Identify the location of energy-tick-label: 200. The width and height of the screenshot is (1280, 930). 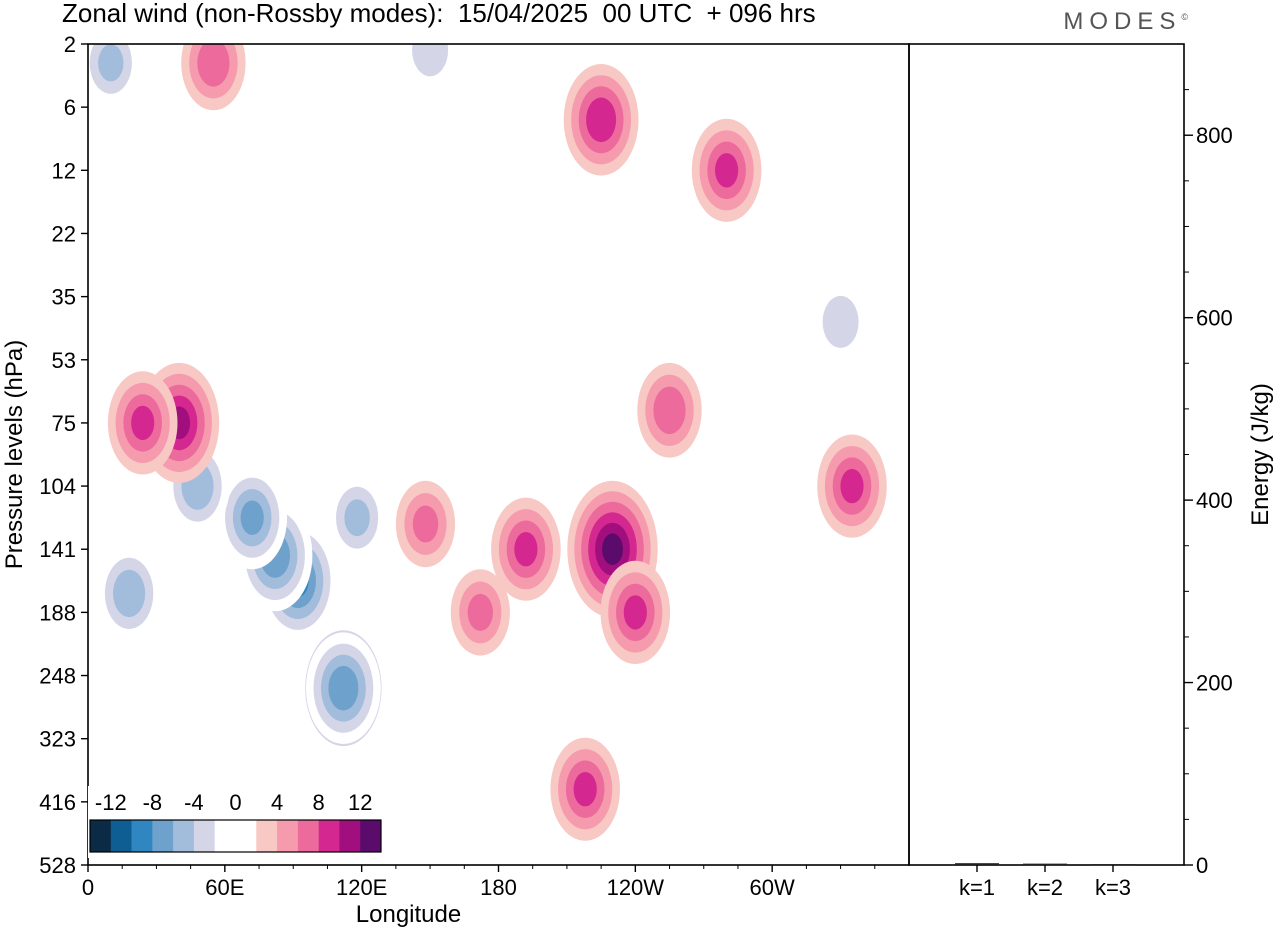
(1214, 683).